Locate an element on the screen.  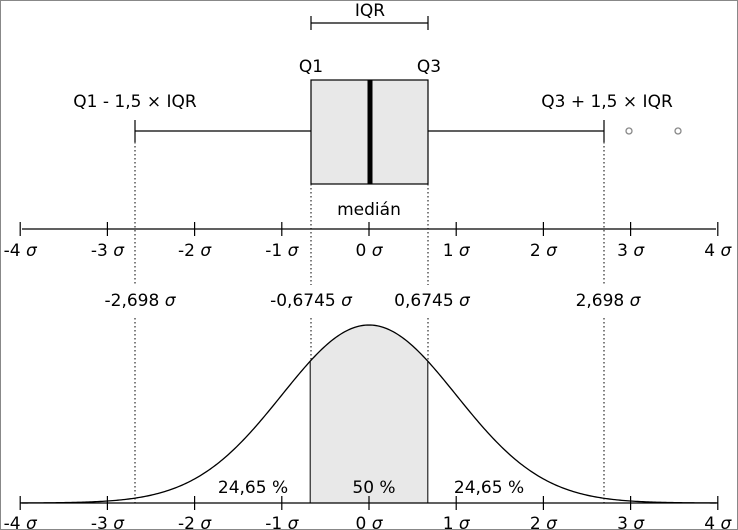
central-area-label: 50 % is located at coordinates (373, 488).